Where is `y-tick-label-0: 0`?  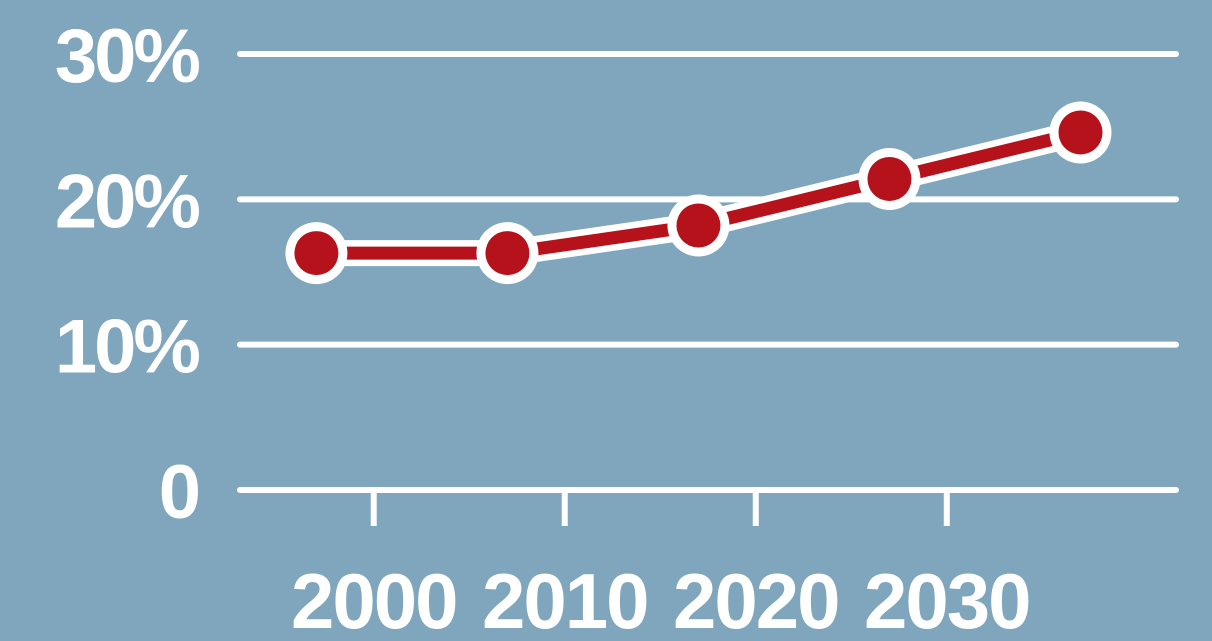
y-tick-label-0: 0 is located at coordinates (179, 492).